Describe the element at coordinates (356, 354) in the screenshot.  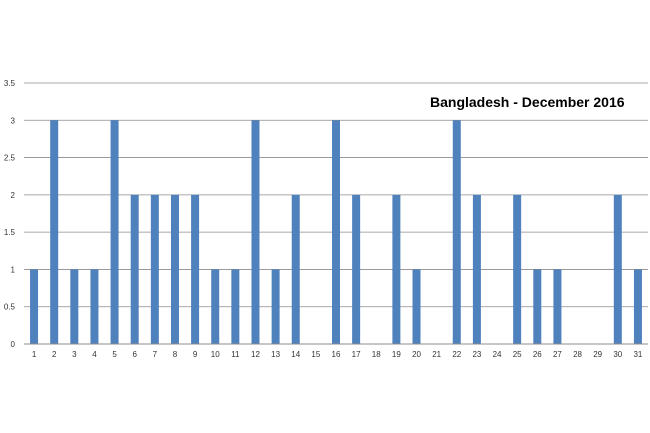
I see `x-tick-label: 17` at that location.